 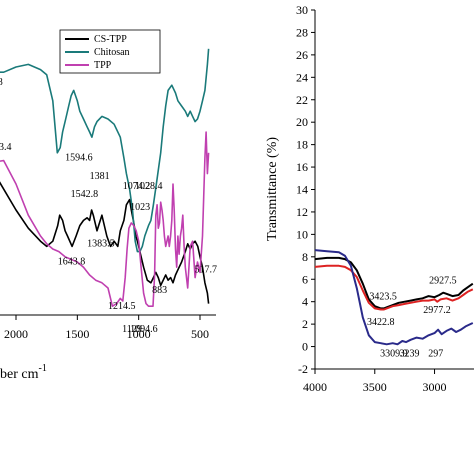 I want to click on peak-label-1381: 1381, so click(x=100, y=176).